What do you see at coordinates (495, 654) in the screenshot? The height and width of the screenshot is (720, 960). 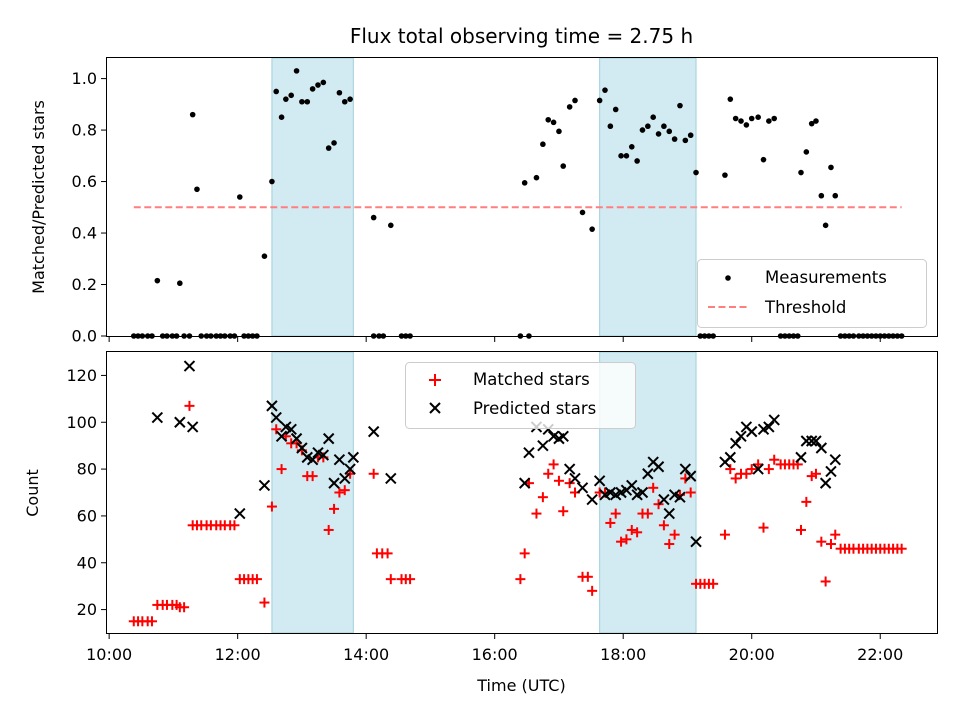 I see `bottom-x-tick-label: 16:00` at bounding box center [495, 654].